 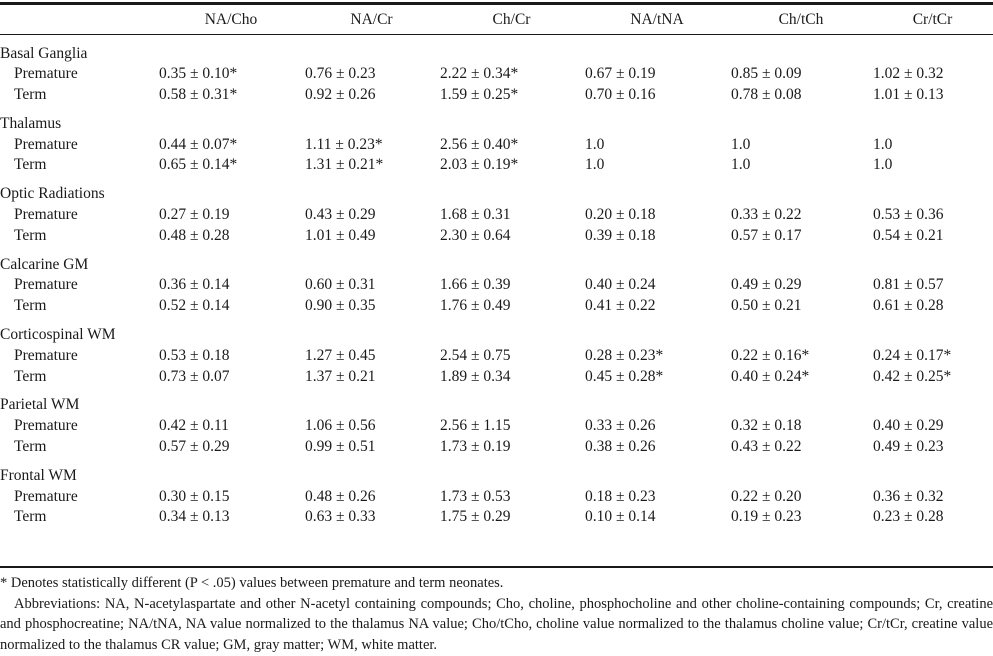 I want to click on table-cell: 0.43 ± 0.22, so click(x=766, y=446).